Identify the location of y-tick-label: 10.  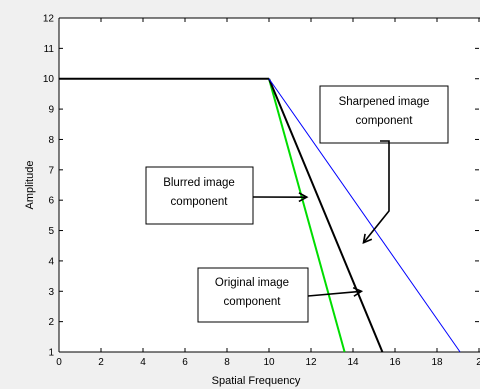
(49, 79).